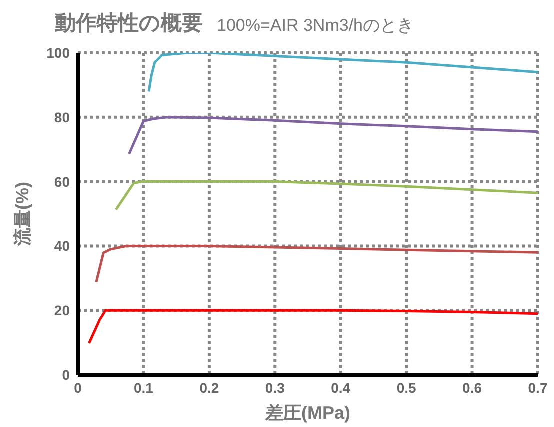 The width and height of the screenshot is (554, 427). What do you see at coordinates (62, 310) in the screenshot?
I see `y-tick-label: 20` at bounding box center [62, 310].